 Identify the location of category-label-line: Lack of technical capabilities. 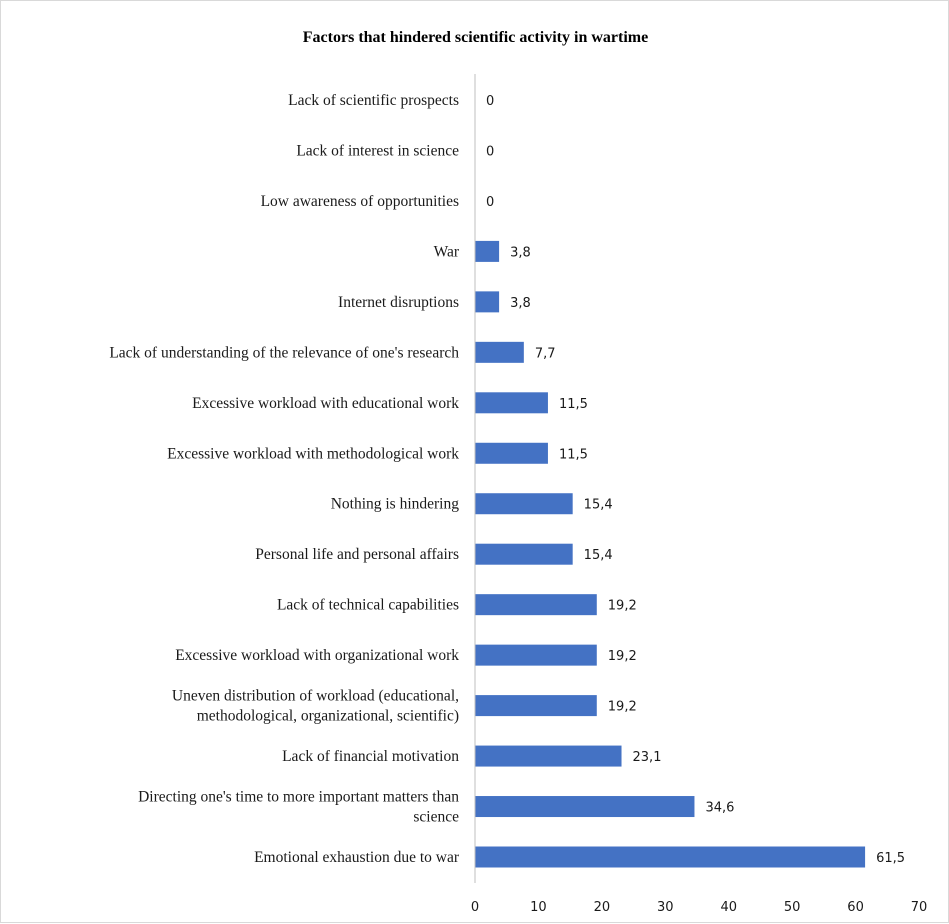
(368, 605).